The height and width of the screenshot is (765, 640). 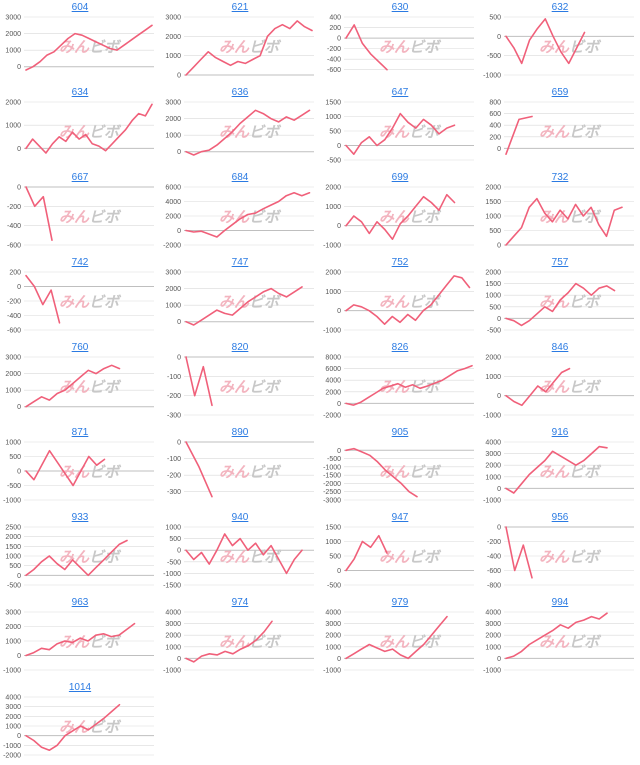 What do you see at coordinates (560, 432) in the screenshot?
I see `chart-title-link: 916` at bounding box center [560, 432].